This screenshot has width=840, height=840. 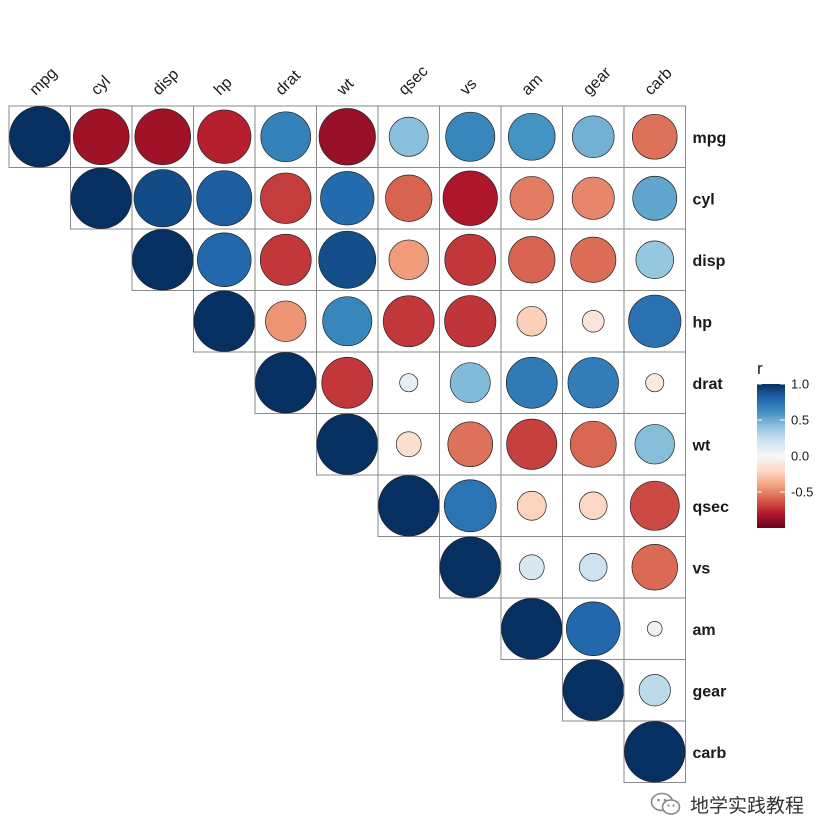 I want to click on circle-hp-qsec, so click(x=408, y=321).